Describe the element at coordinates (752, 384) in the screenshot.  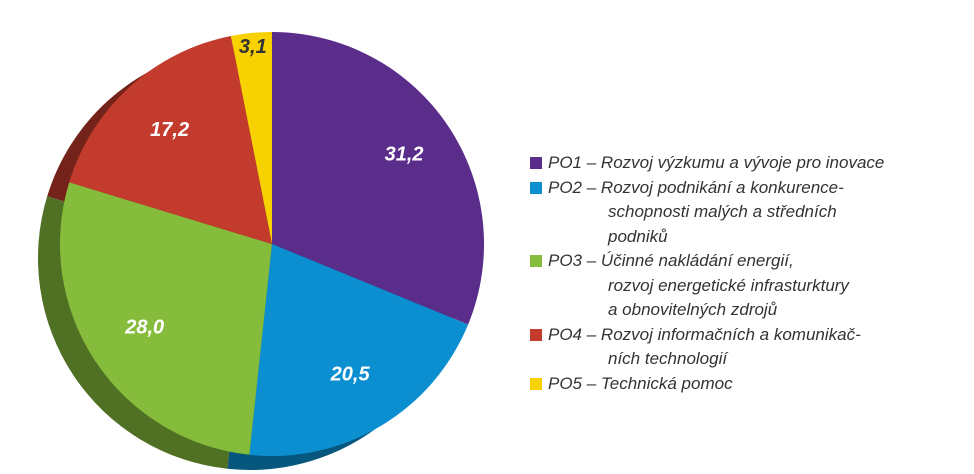
I see `legend-item: PO5 – Technická pomoc` at that location.